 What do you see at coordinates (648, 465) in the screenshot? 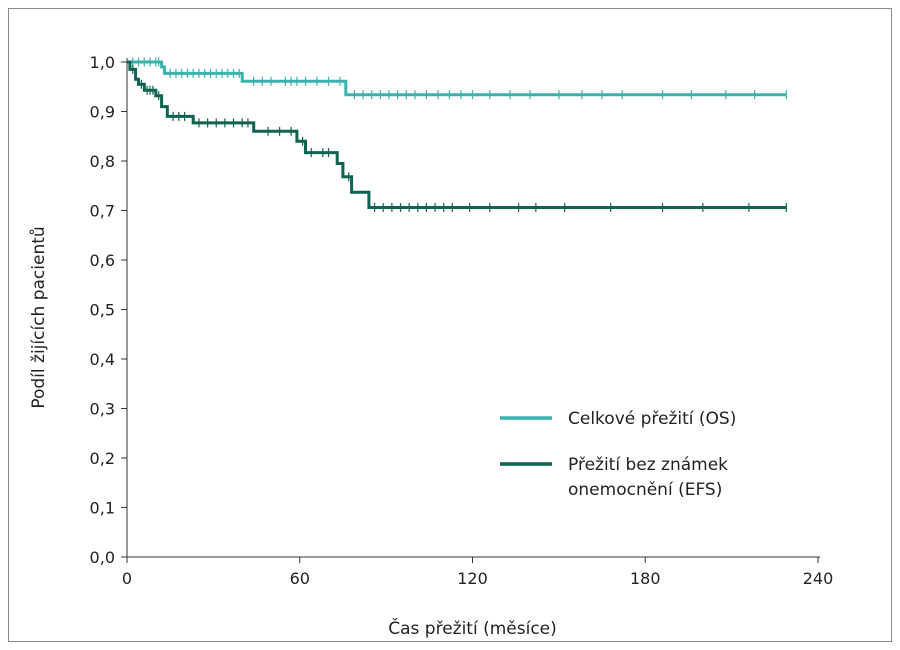
I see `legend-label: Přežití bez známek` at bounding box center [648, 465].